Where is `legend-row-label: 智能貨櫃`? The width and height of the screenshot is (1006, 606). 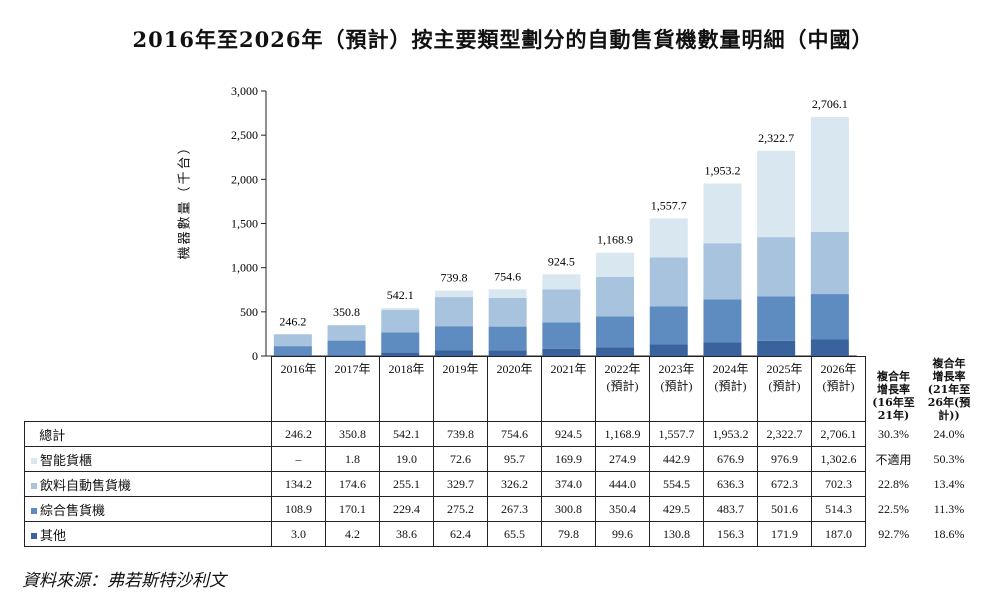 legend-row-label: 智能貨櫃 is located at coordinates (148, 459).